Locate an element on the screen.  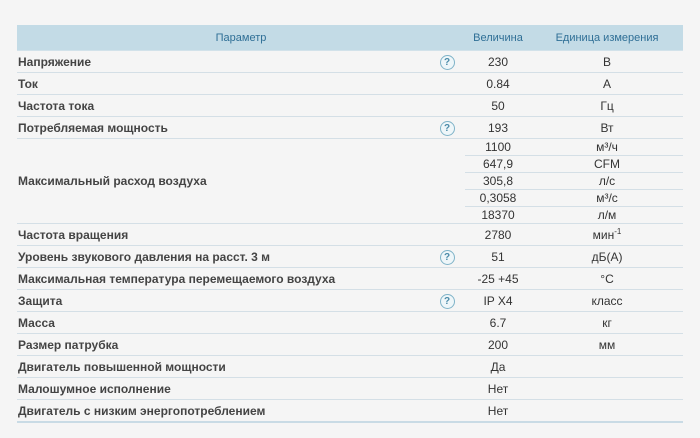
param-label: Частота тока is located at coordinates (223, 105).